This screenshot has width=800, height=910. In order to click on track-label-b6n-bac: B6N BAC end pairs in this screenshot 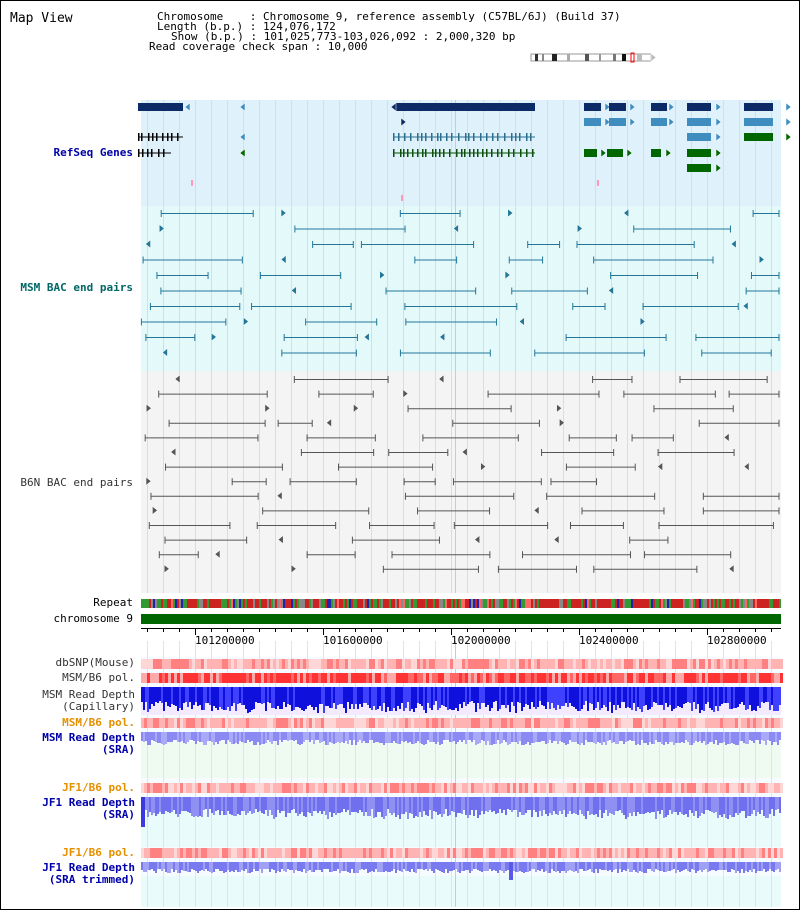, I will do `click(76, 482)`.